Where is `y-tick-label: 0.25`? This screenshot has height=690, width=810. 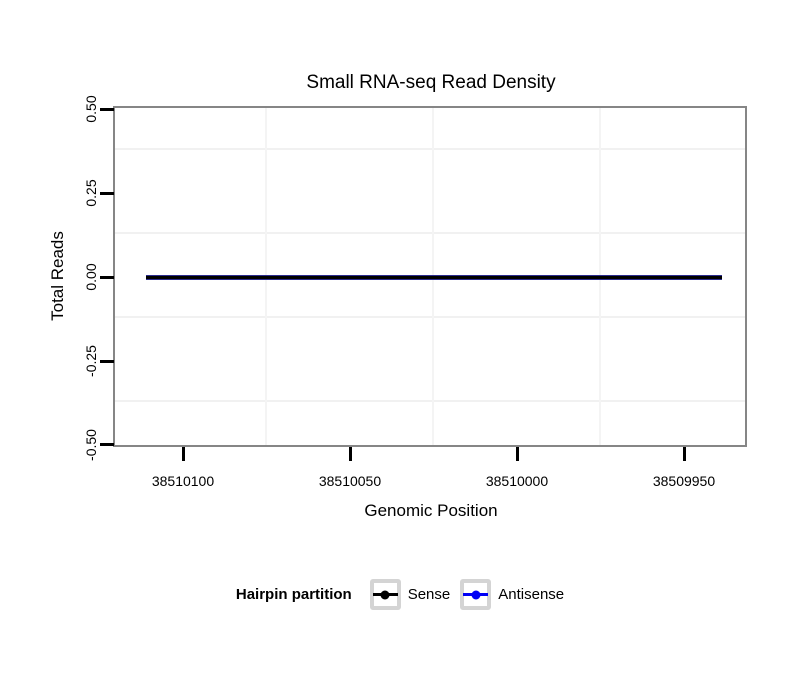
y-tick-label: 0.25 is located at coordinates (91, 193).